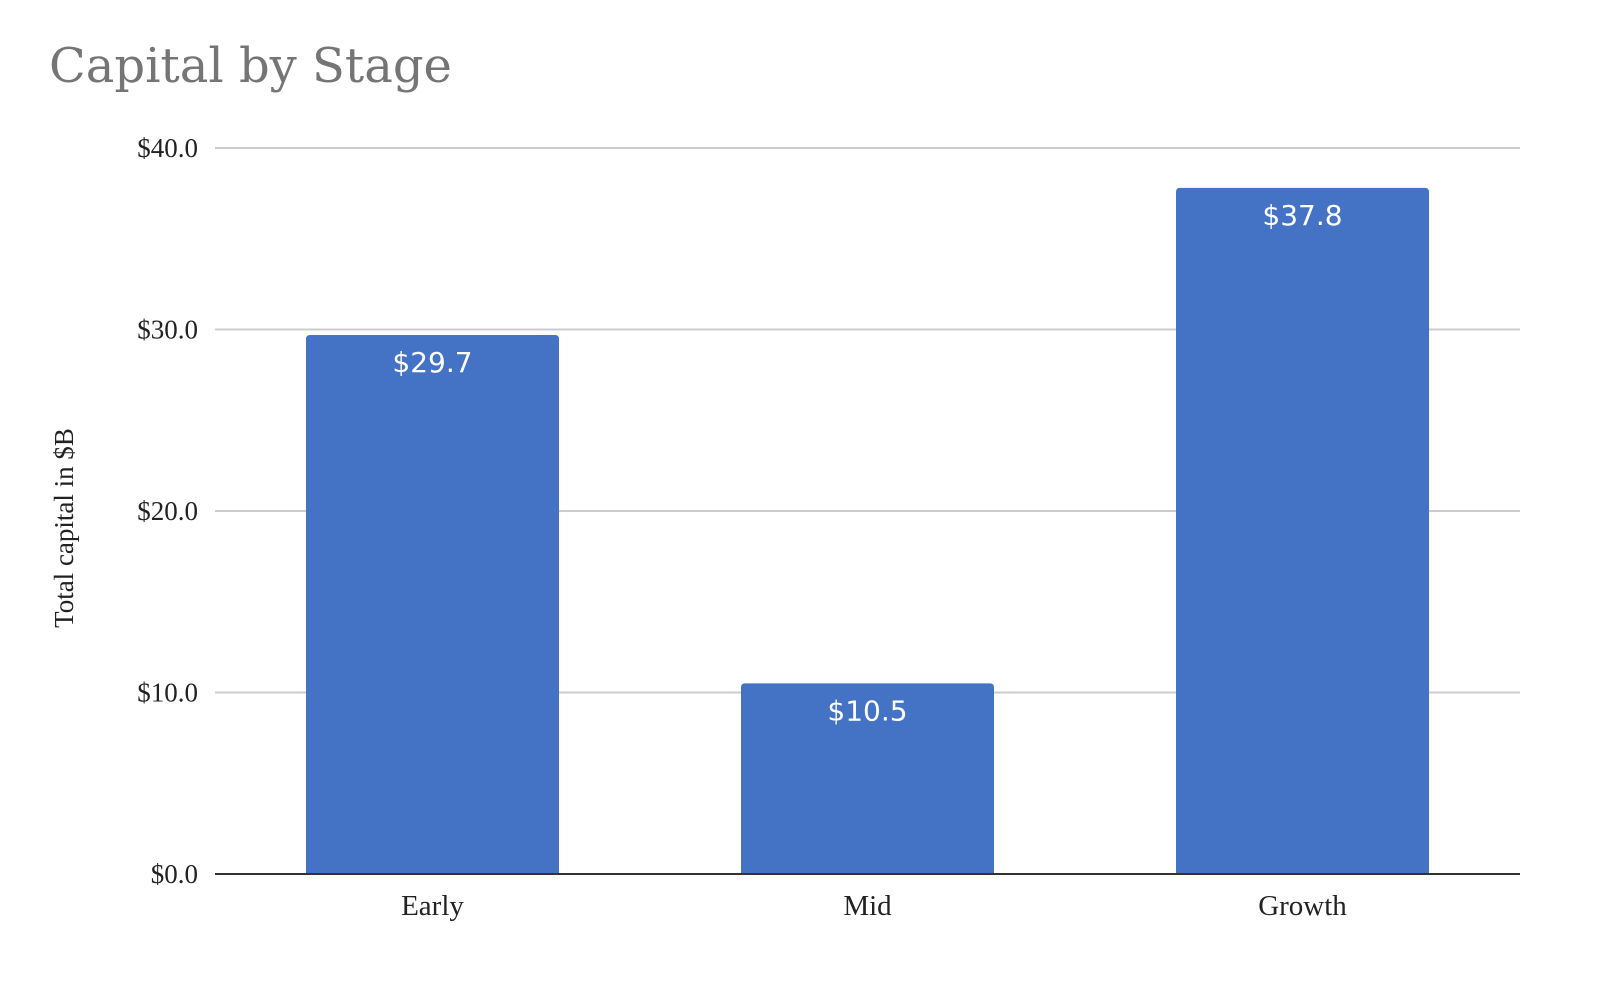 The width and height of the screenshot is (1600, 989). I want to click on y-tick-label: $40.0, so click(167, 148).